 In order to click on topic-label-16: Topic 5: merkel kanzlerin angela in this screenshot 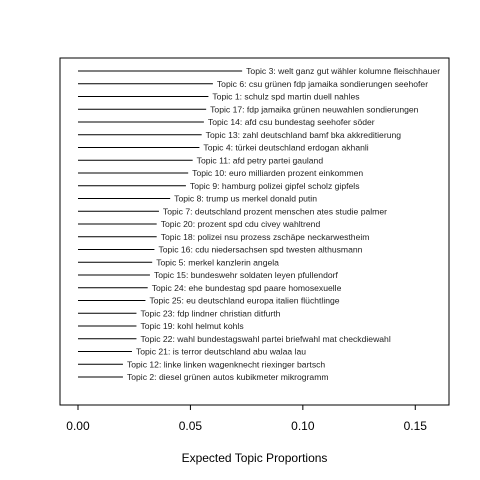, I will do `click(217, 262)`.